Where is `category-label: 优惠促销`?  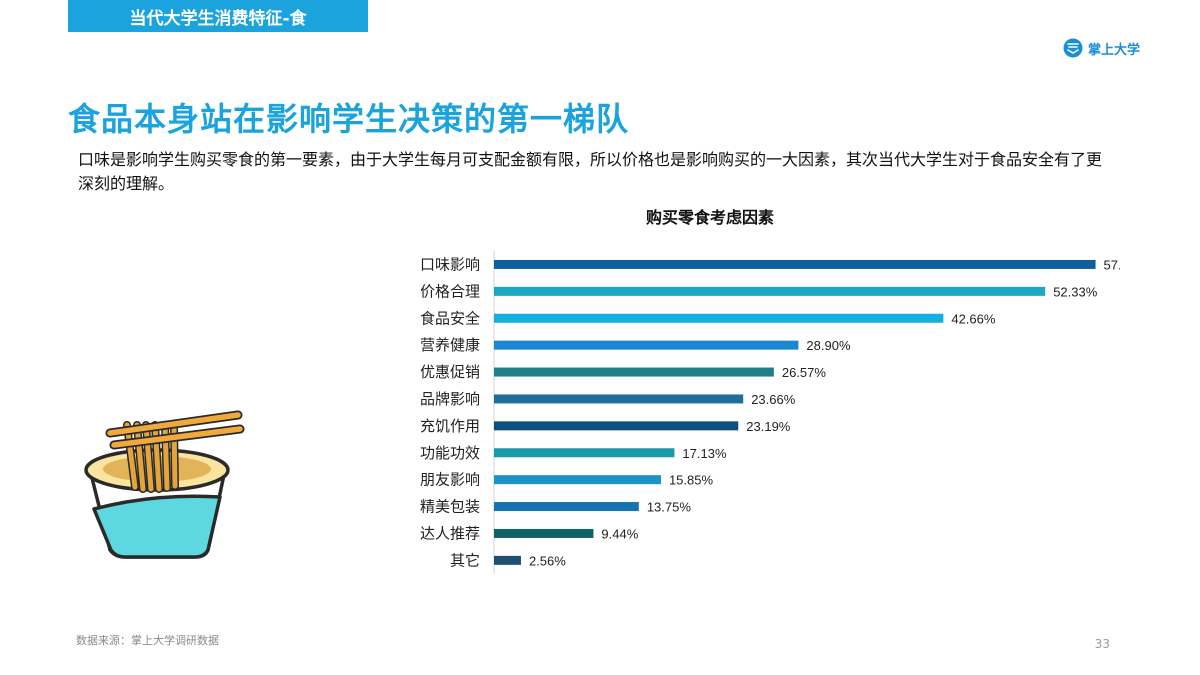
category-label: 优惠促销 is located at coordinates (450, 372).